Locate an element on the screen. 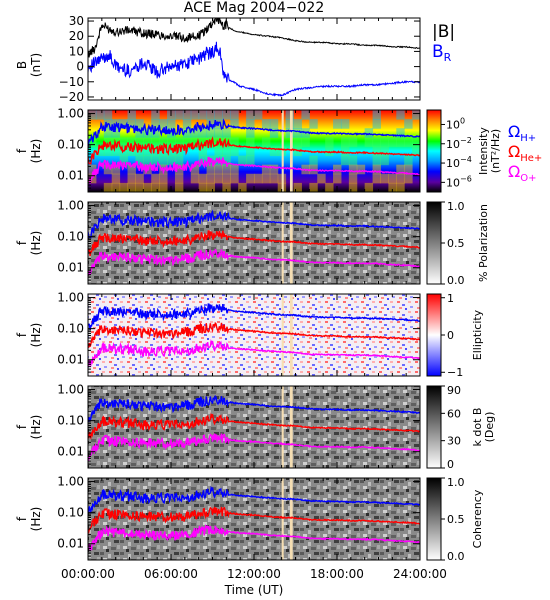  ellipticity-spectrogram is located at coordinates (254, 335).